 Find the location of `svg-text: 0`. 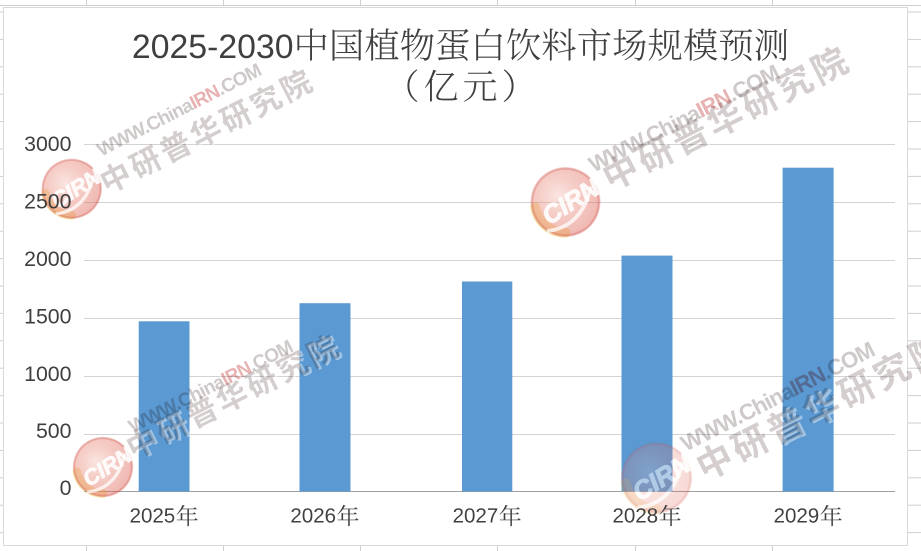

svg-text: 0 is located at coordinates (66, 488).